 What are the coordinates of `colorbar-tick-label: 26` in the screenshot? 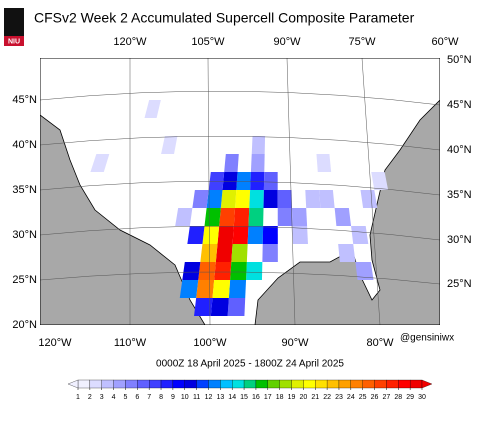 It's located at (375, 397).